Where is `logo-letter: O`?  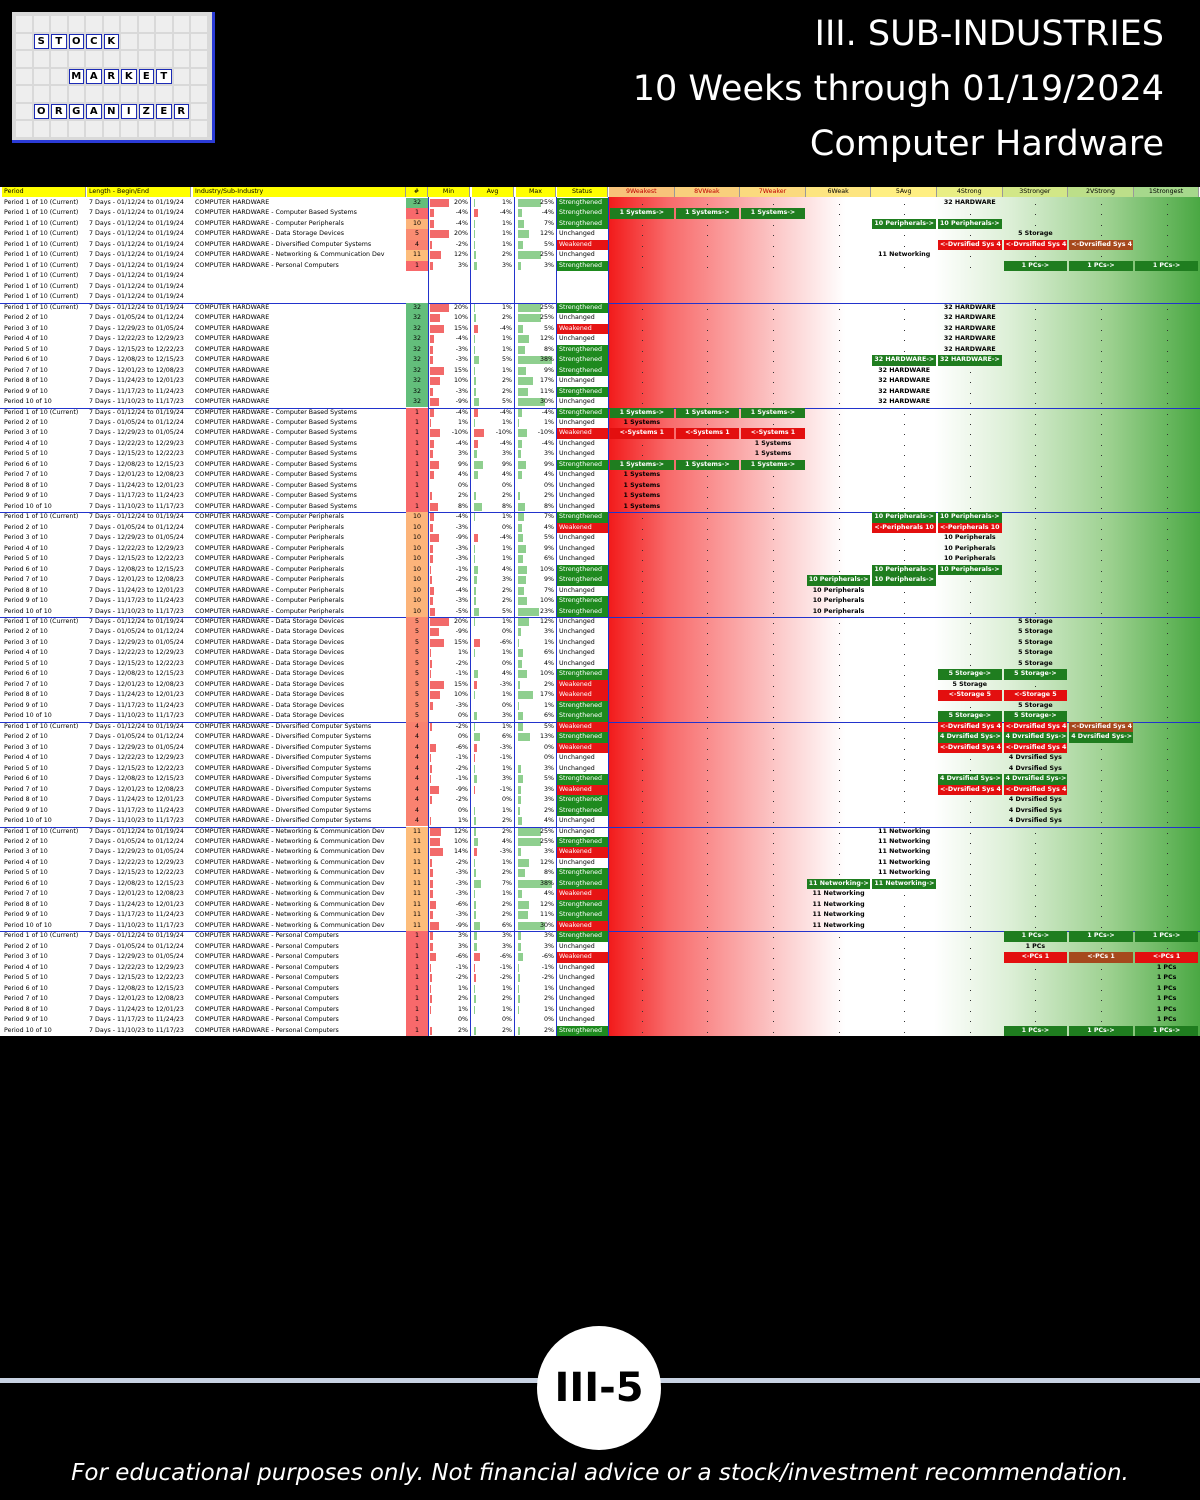 logo-letter: O is located at coordinates (41, 111).